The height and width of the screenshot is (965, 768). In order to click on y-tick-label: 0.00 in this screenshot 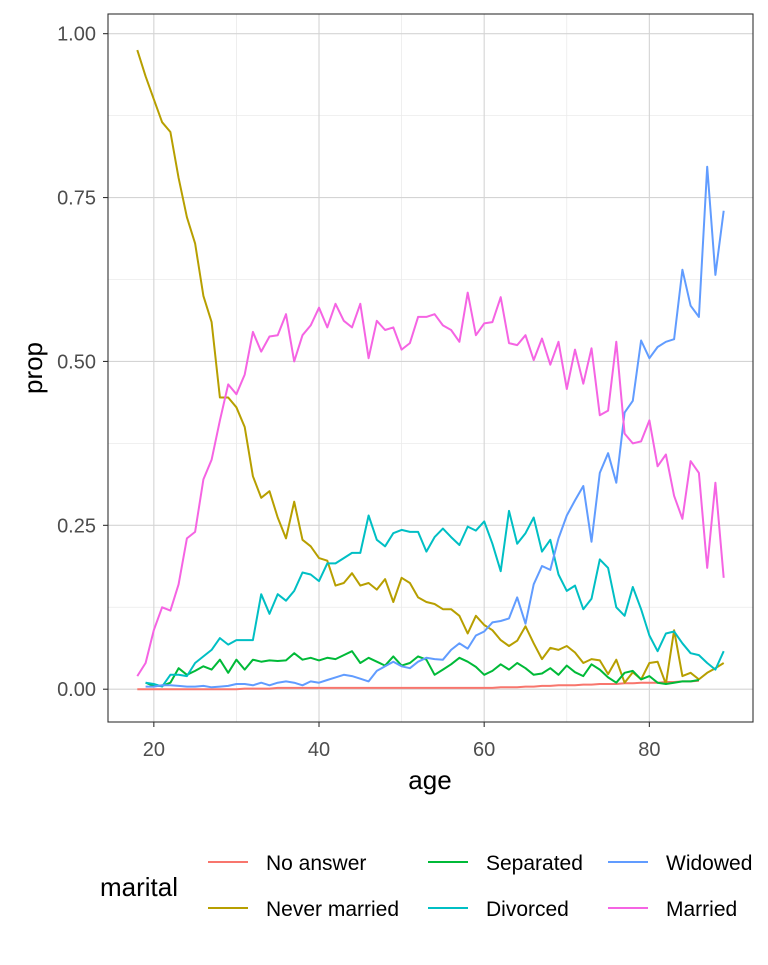, I will do `click(76, 690)`.